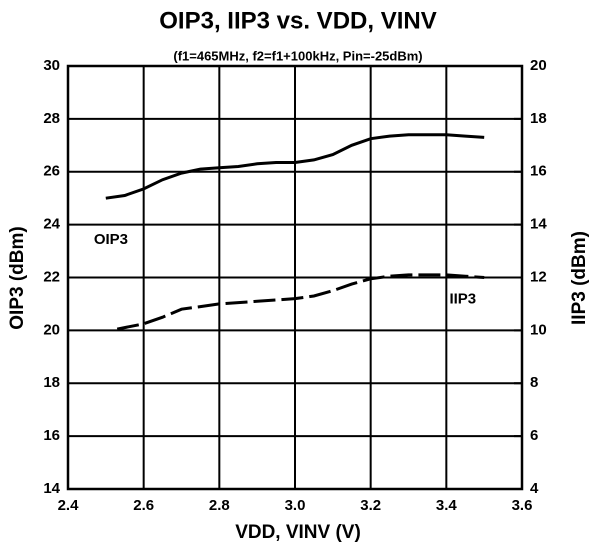  Describe the element at coordinates (447, 505) in the screenshot. I see `x-tick-label: 3.4` at that location.